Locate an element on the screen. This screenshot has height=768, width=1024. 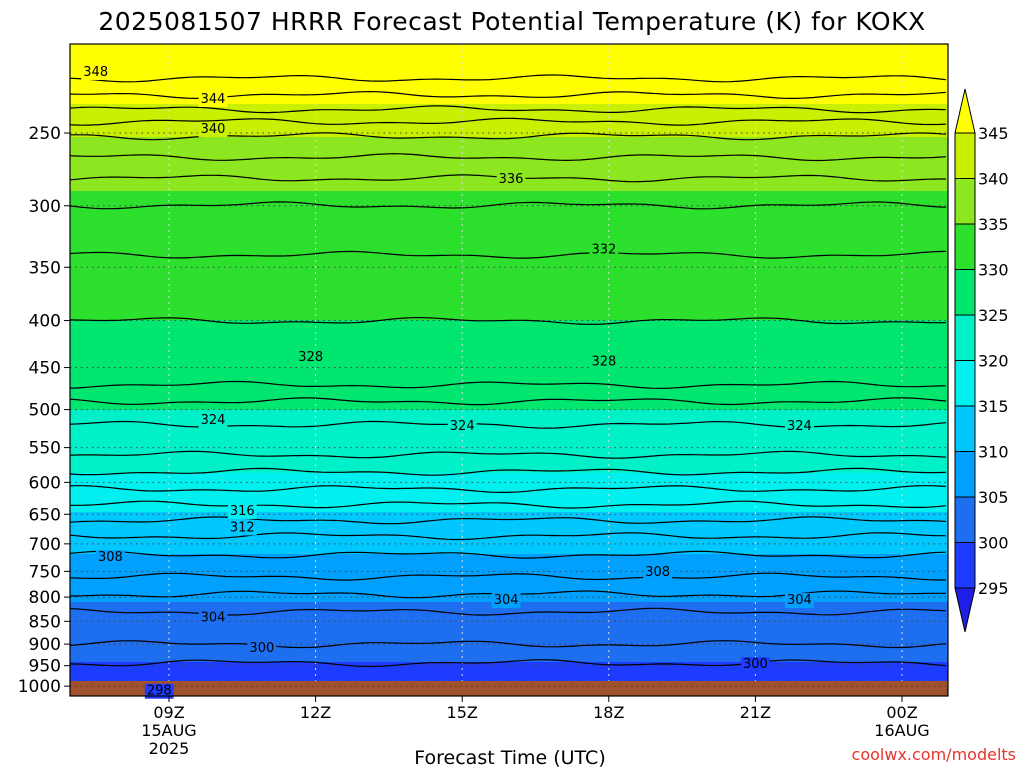
colorbar: 295 300 305 310 315 320 325 330 335 340 345 is located at coordinates (981, 360).